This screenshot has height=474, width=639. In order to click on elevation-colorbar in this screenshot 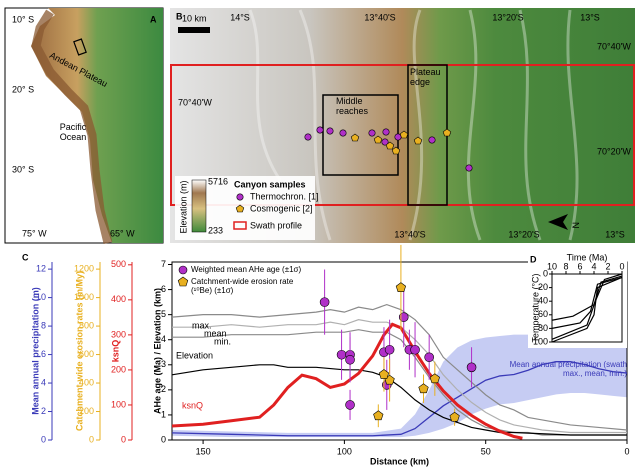, I will do `click(199, 206)`.